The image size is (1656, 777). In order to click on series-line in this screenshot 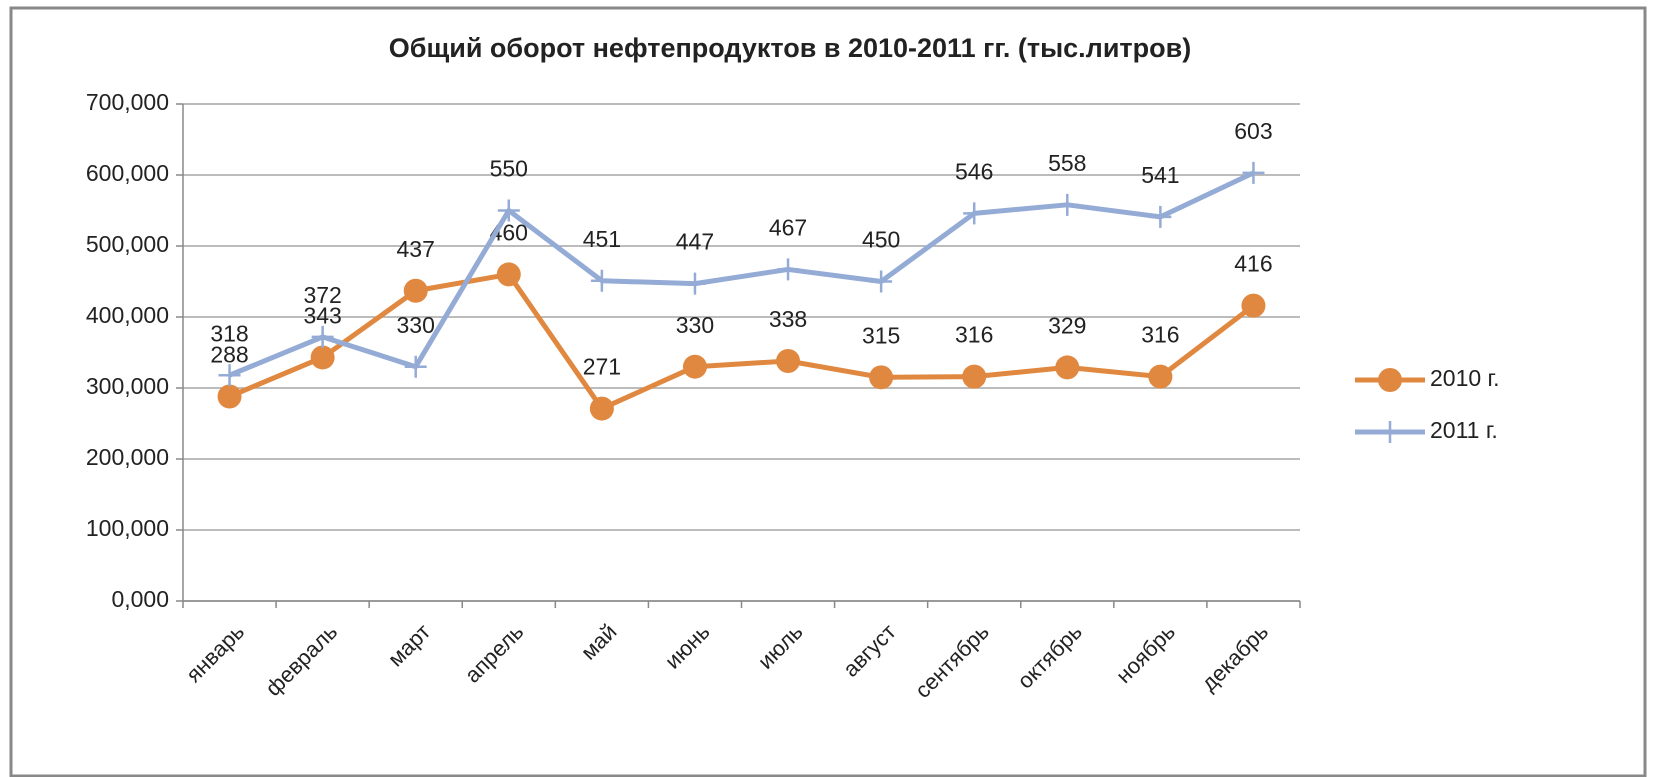, I will do `click(741, 341)`.